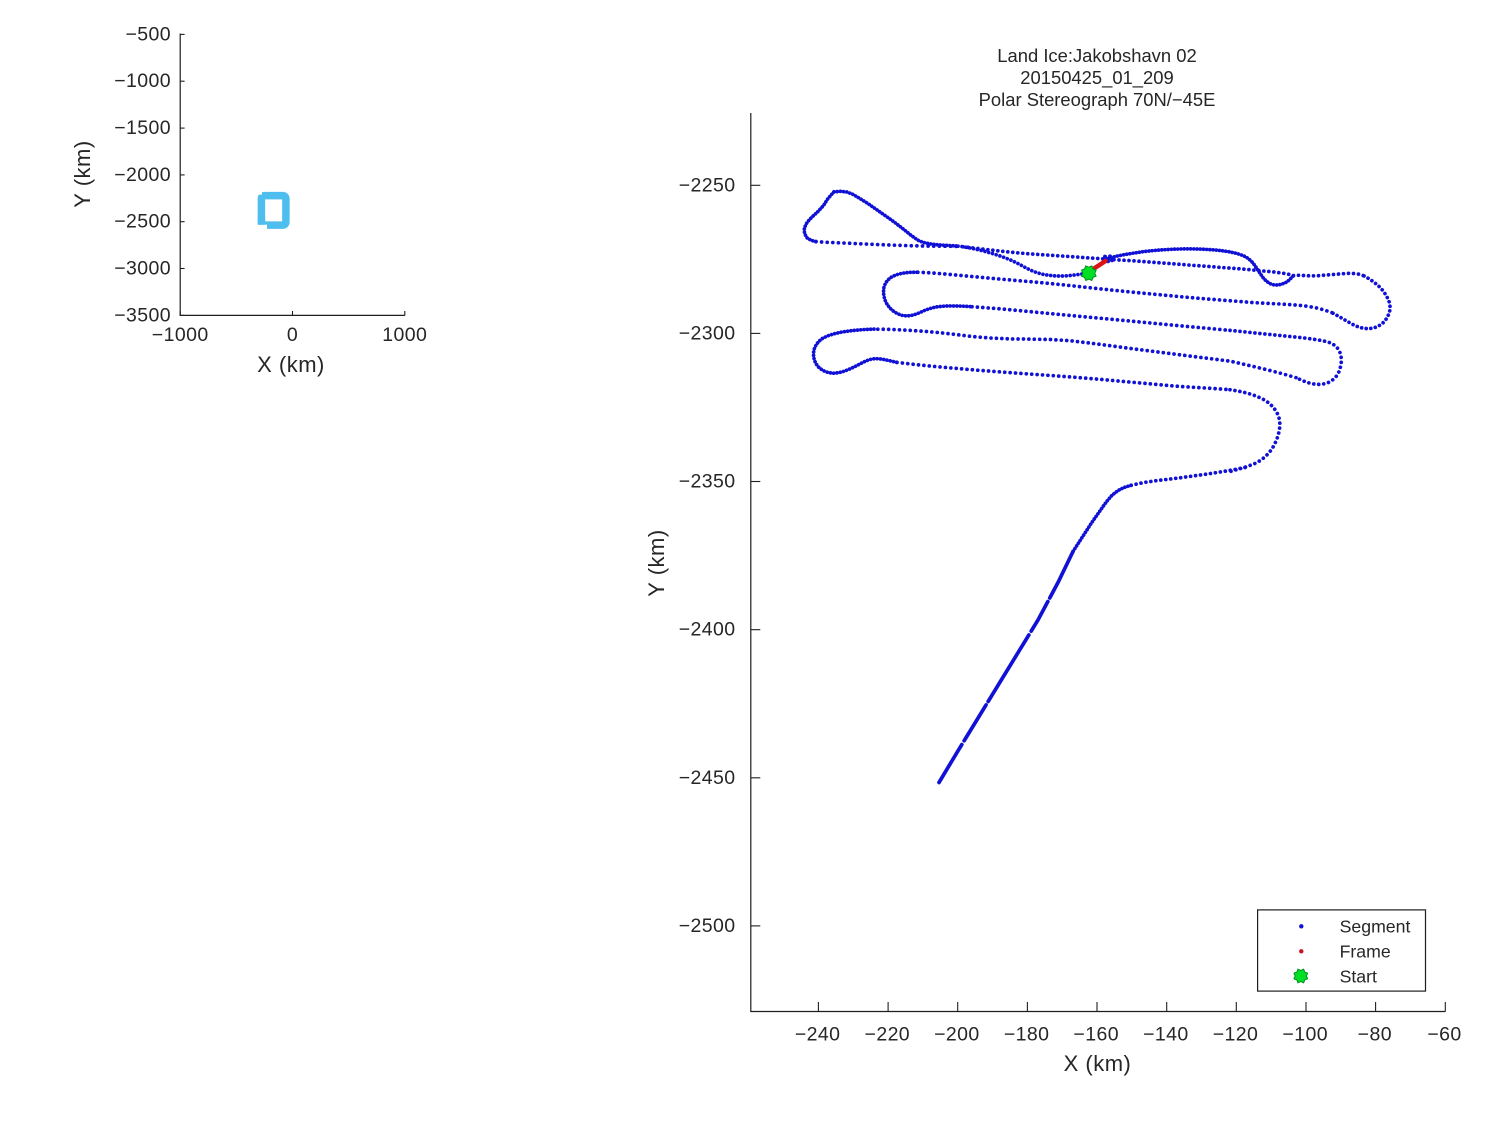 This screenshot has height=1125, width=1500. What do you see at coordinates (1375, 926) in the screenshot?
I see `svg-text: Segment` at bounding box center [1375, 926].